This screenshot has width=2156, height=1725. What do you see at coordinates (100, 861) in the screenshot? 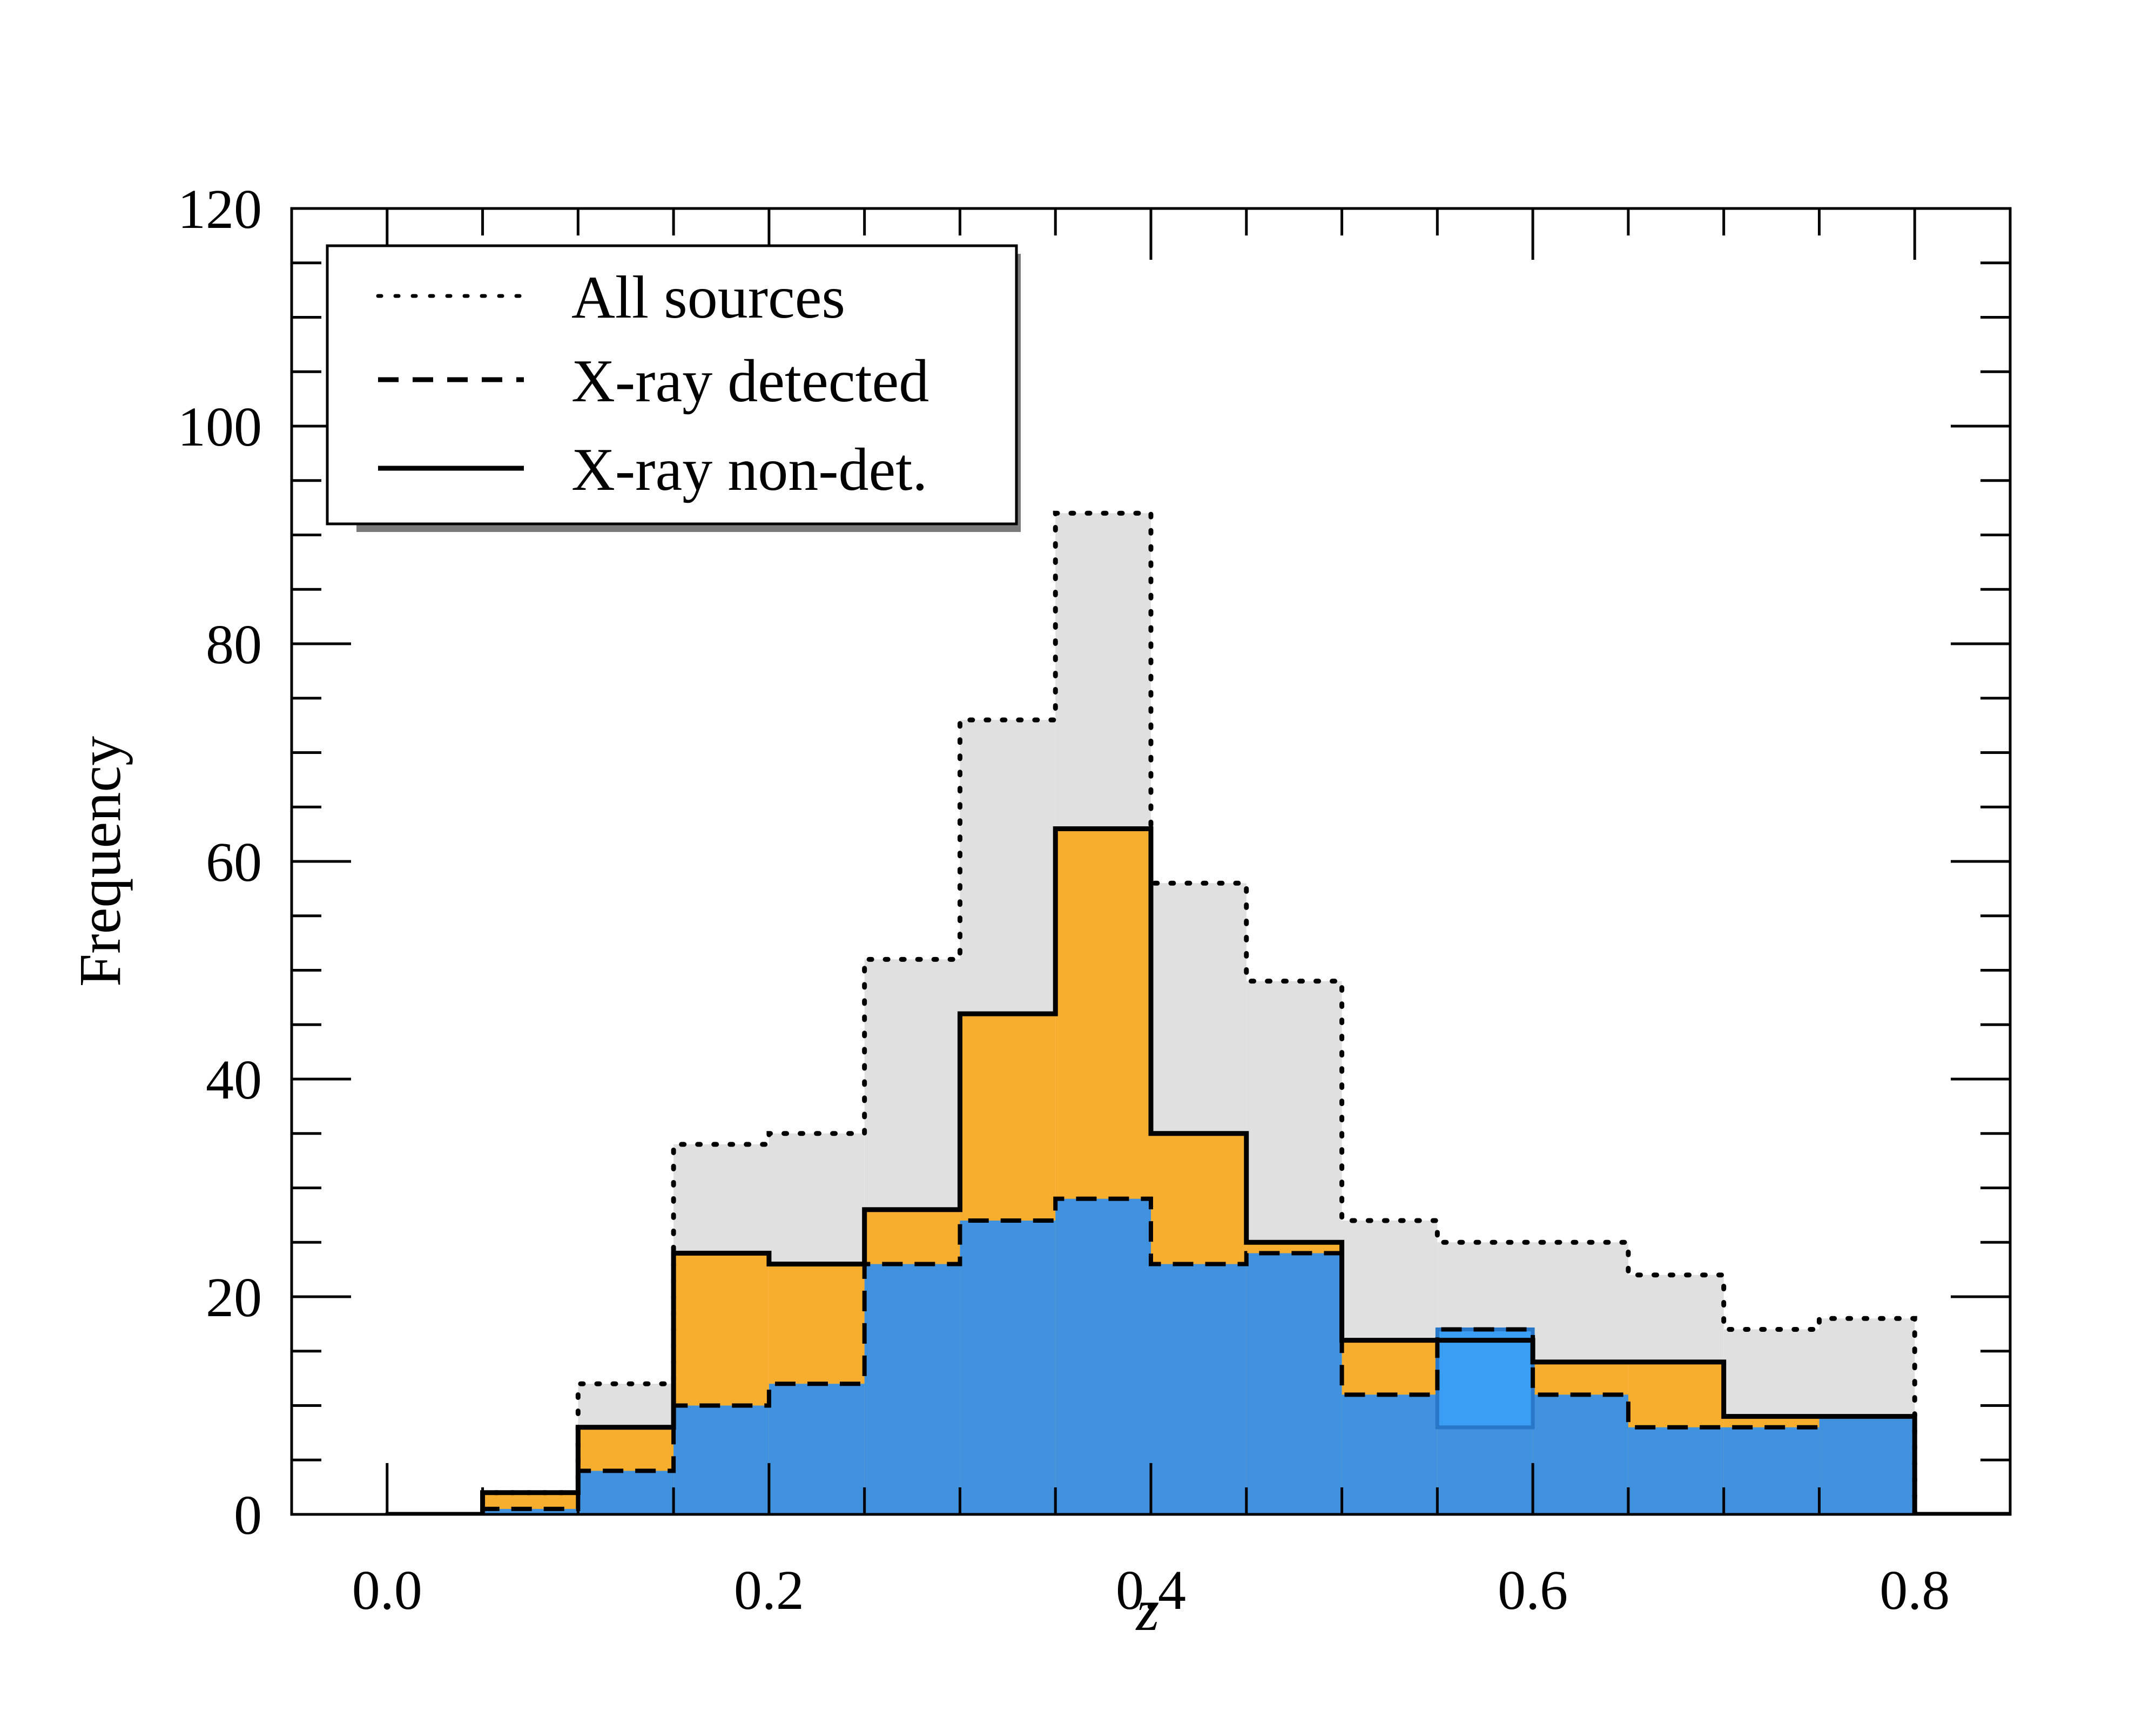
I see `y-axis-label: Frequency` at bounding box center [100, 861].